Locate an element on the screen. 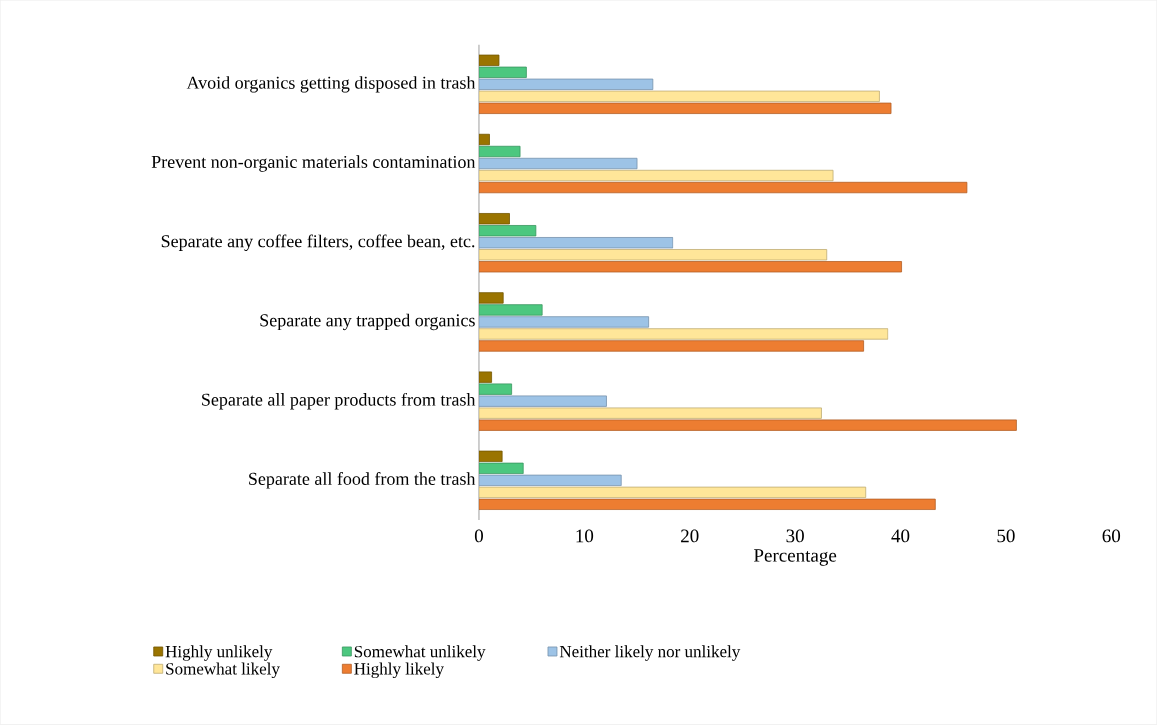  y-tick-label: Prevent non-organic materials contamination is located at coordinates (313, 163).